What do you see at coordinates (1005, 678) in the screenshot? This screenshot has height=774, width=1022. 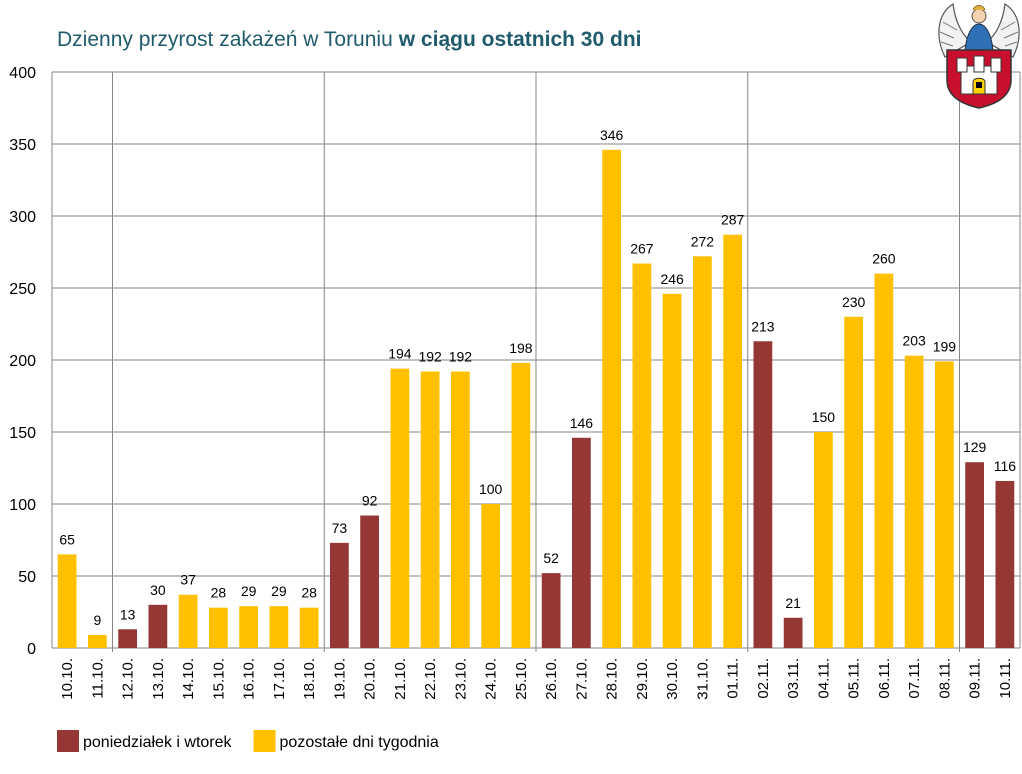 I see `x-tick-label: 10.11.` at bounding box center [1005, 678].